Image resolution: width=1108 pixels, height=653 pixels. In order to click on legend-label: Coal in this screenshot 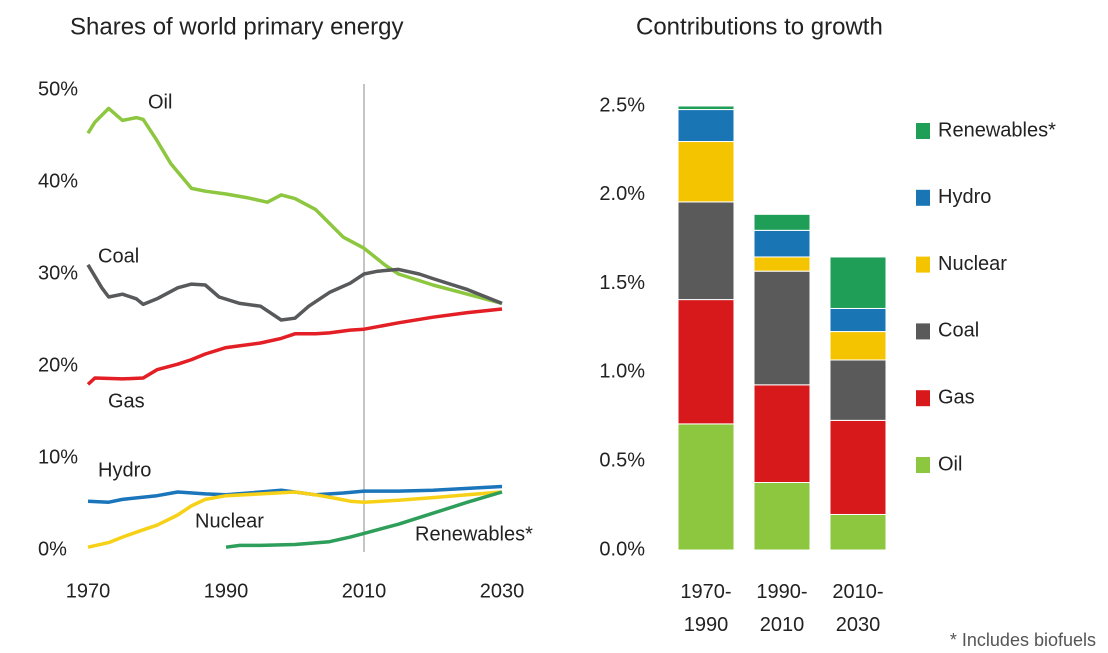, I will do `click(958, 331)`.